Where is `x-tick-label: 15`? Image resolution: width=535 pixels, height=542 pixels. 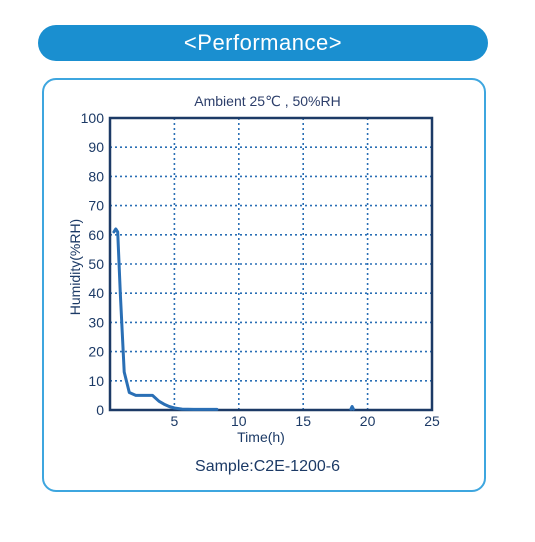 x-tick-label: 15 is located at coordinates (303, 421).